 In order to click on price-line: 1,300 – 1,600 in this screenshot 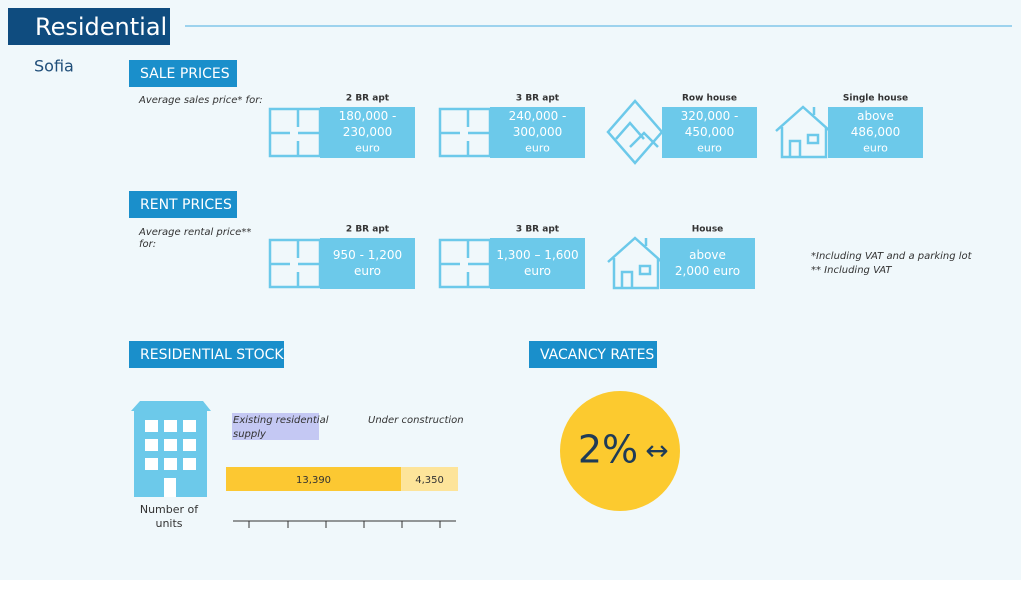, I will do `click(537, 255)`.